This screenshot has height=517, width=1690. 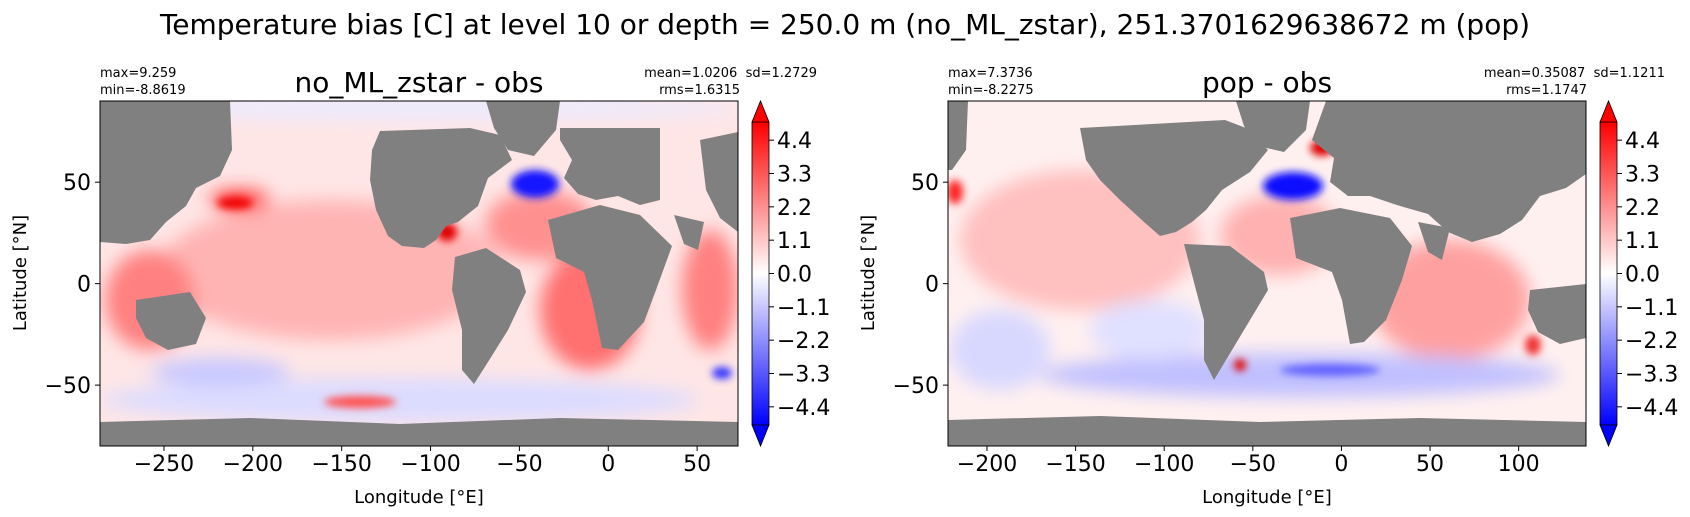 What do you see at coordinates (1000, 350) in the screenshot?
I see `bias-south-pacific-cold` at bounding box center [1000, 350].